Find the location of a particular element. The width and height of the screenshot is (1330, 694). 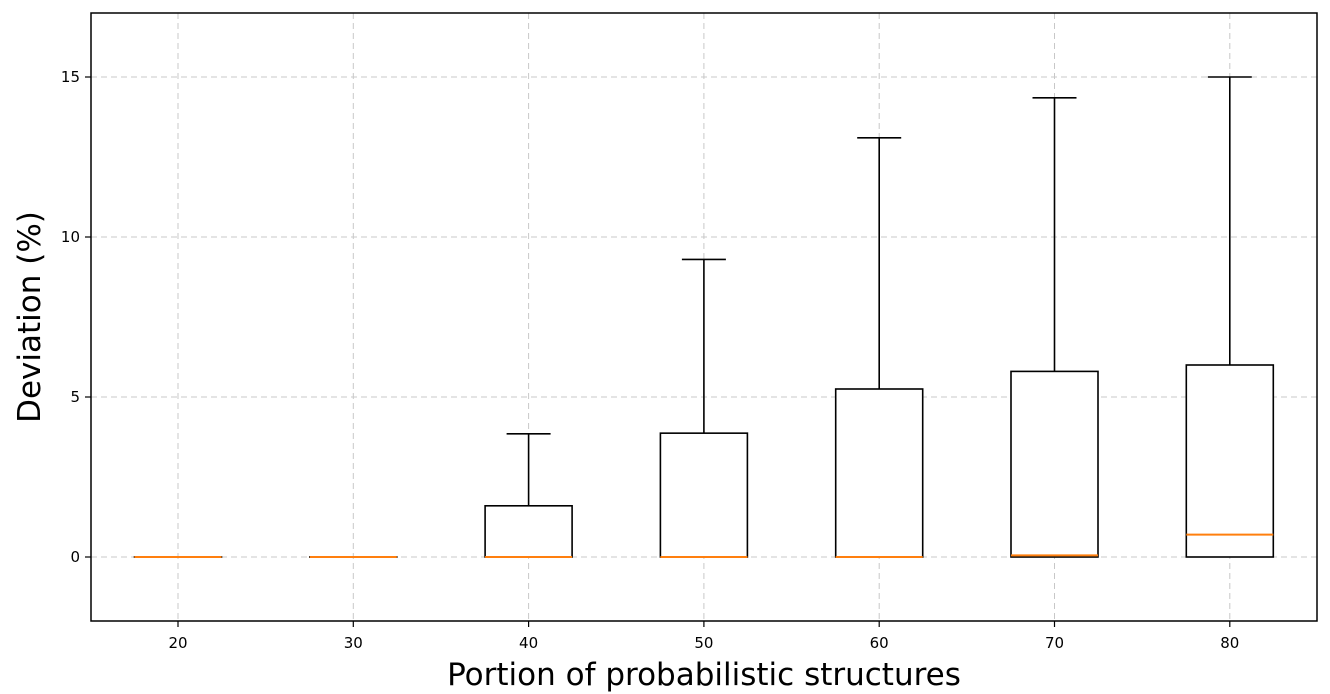

x-tick-label: 50 is located at coordinates (703, 643).